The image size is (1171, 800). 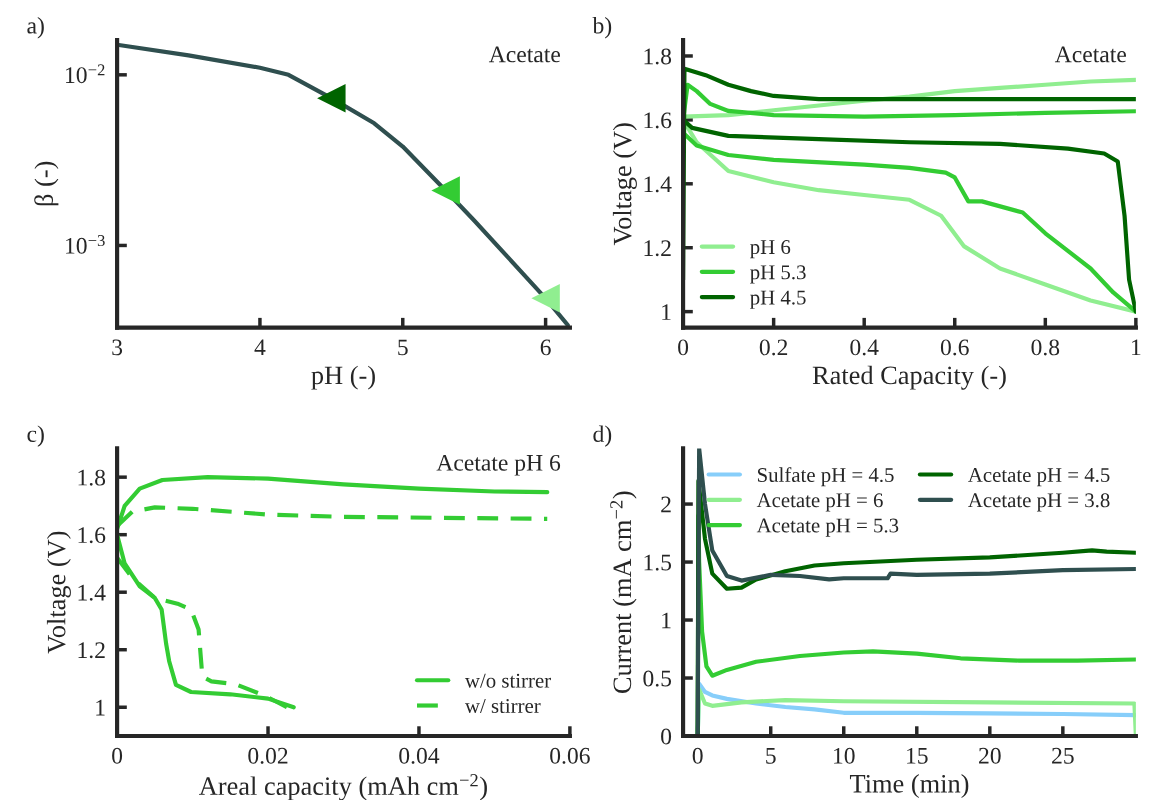 I want to click on y-tick-label: 2, so click(x=666, y=504).